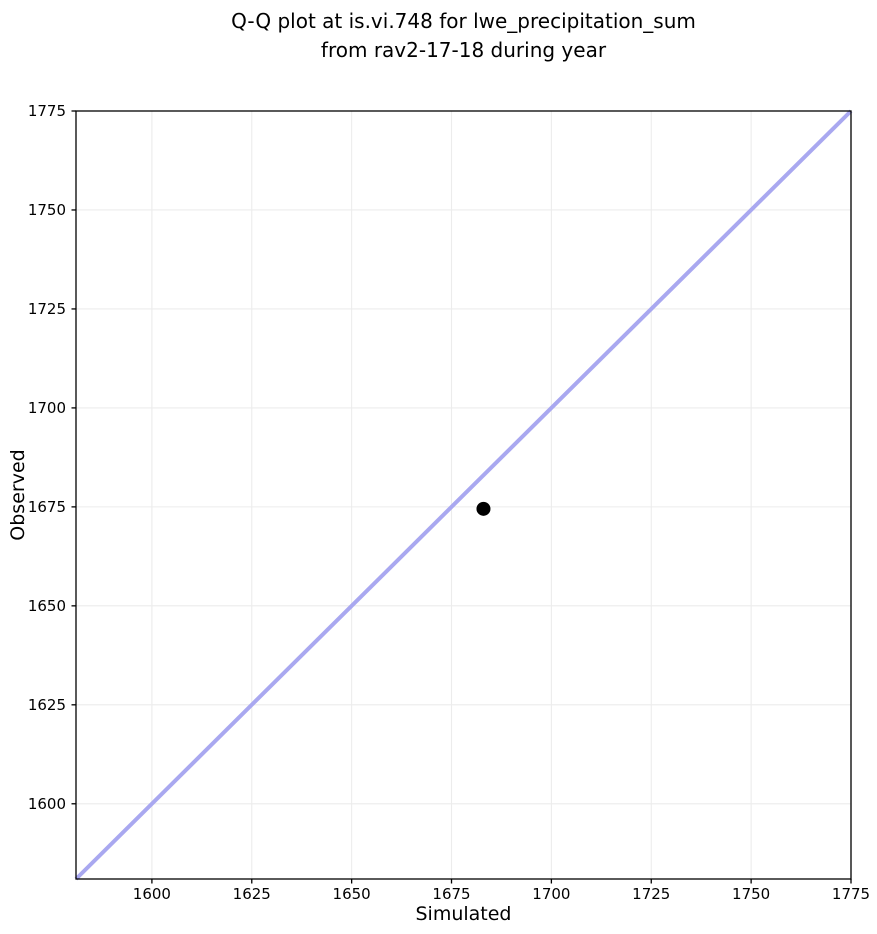 The width and height of the screenshot is (877, 934). I want to click on y-tick-label: 1750, so click(46, 209).